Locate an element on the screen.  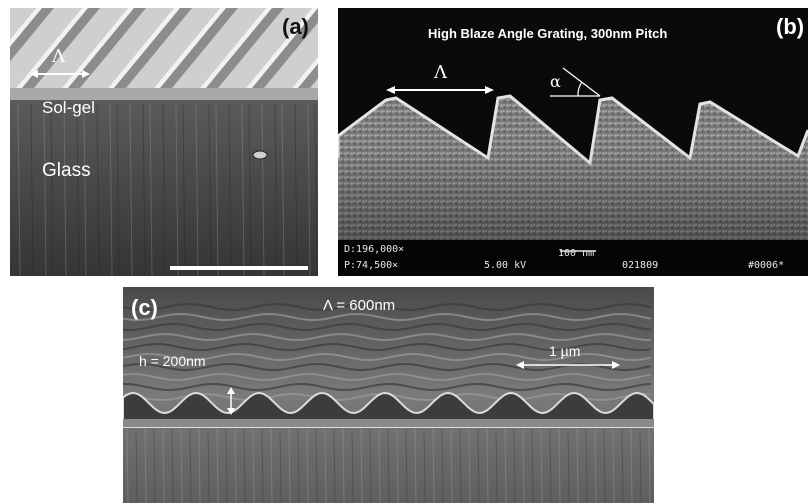
angle-symbol: α is located at coordinates (555, 81).